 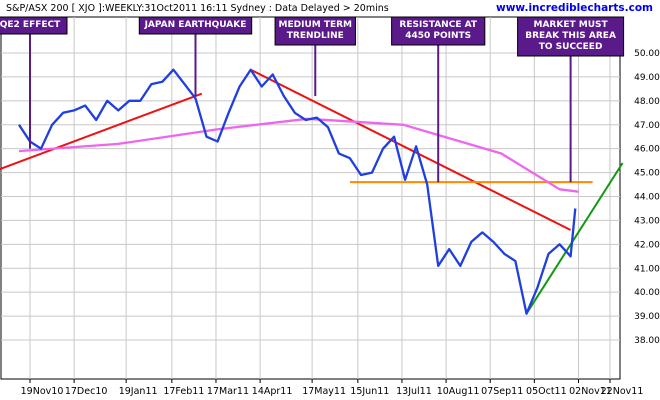 What do you see at coordinates (622, 391) in the screenshot?
I see `x-tick-label: 22Nov11` at bounding box center [622, 391].